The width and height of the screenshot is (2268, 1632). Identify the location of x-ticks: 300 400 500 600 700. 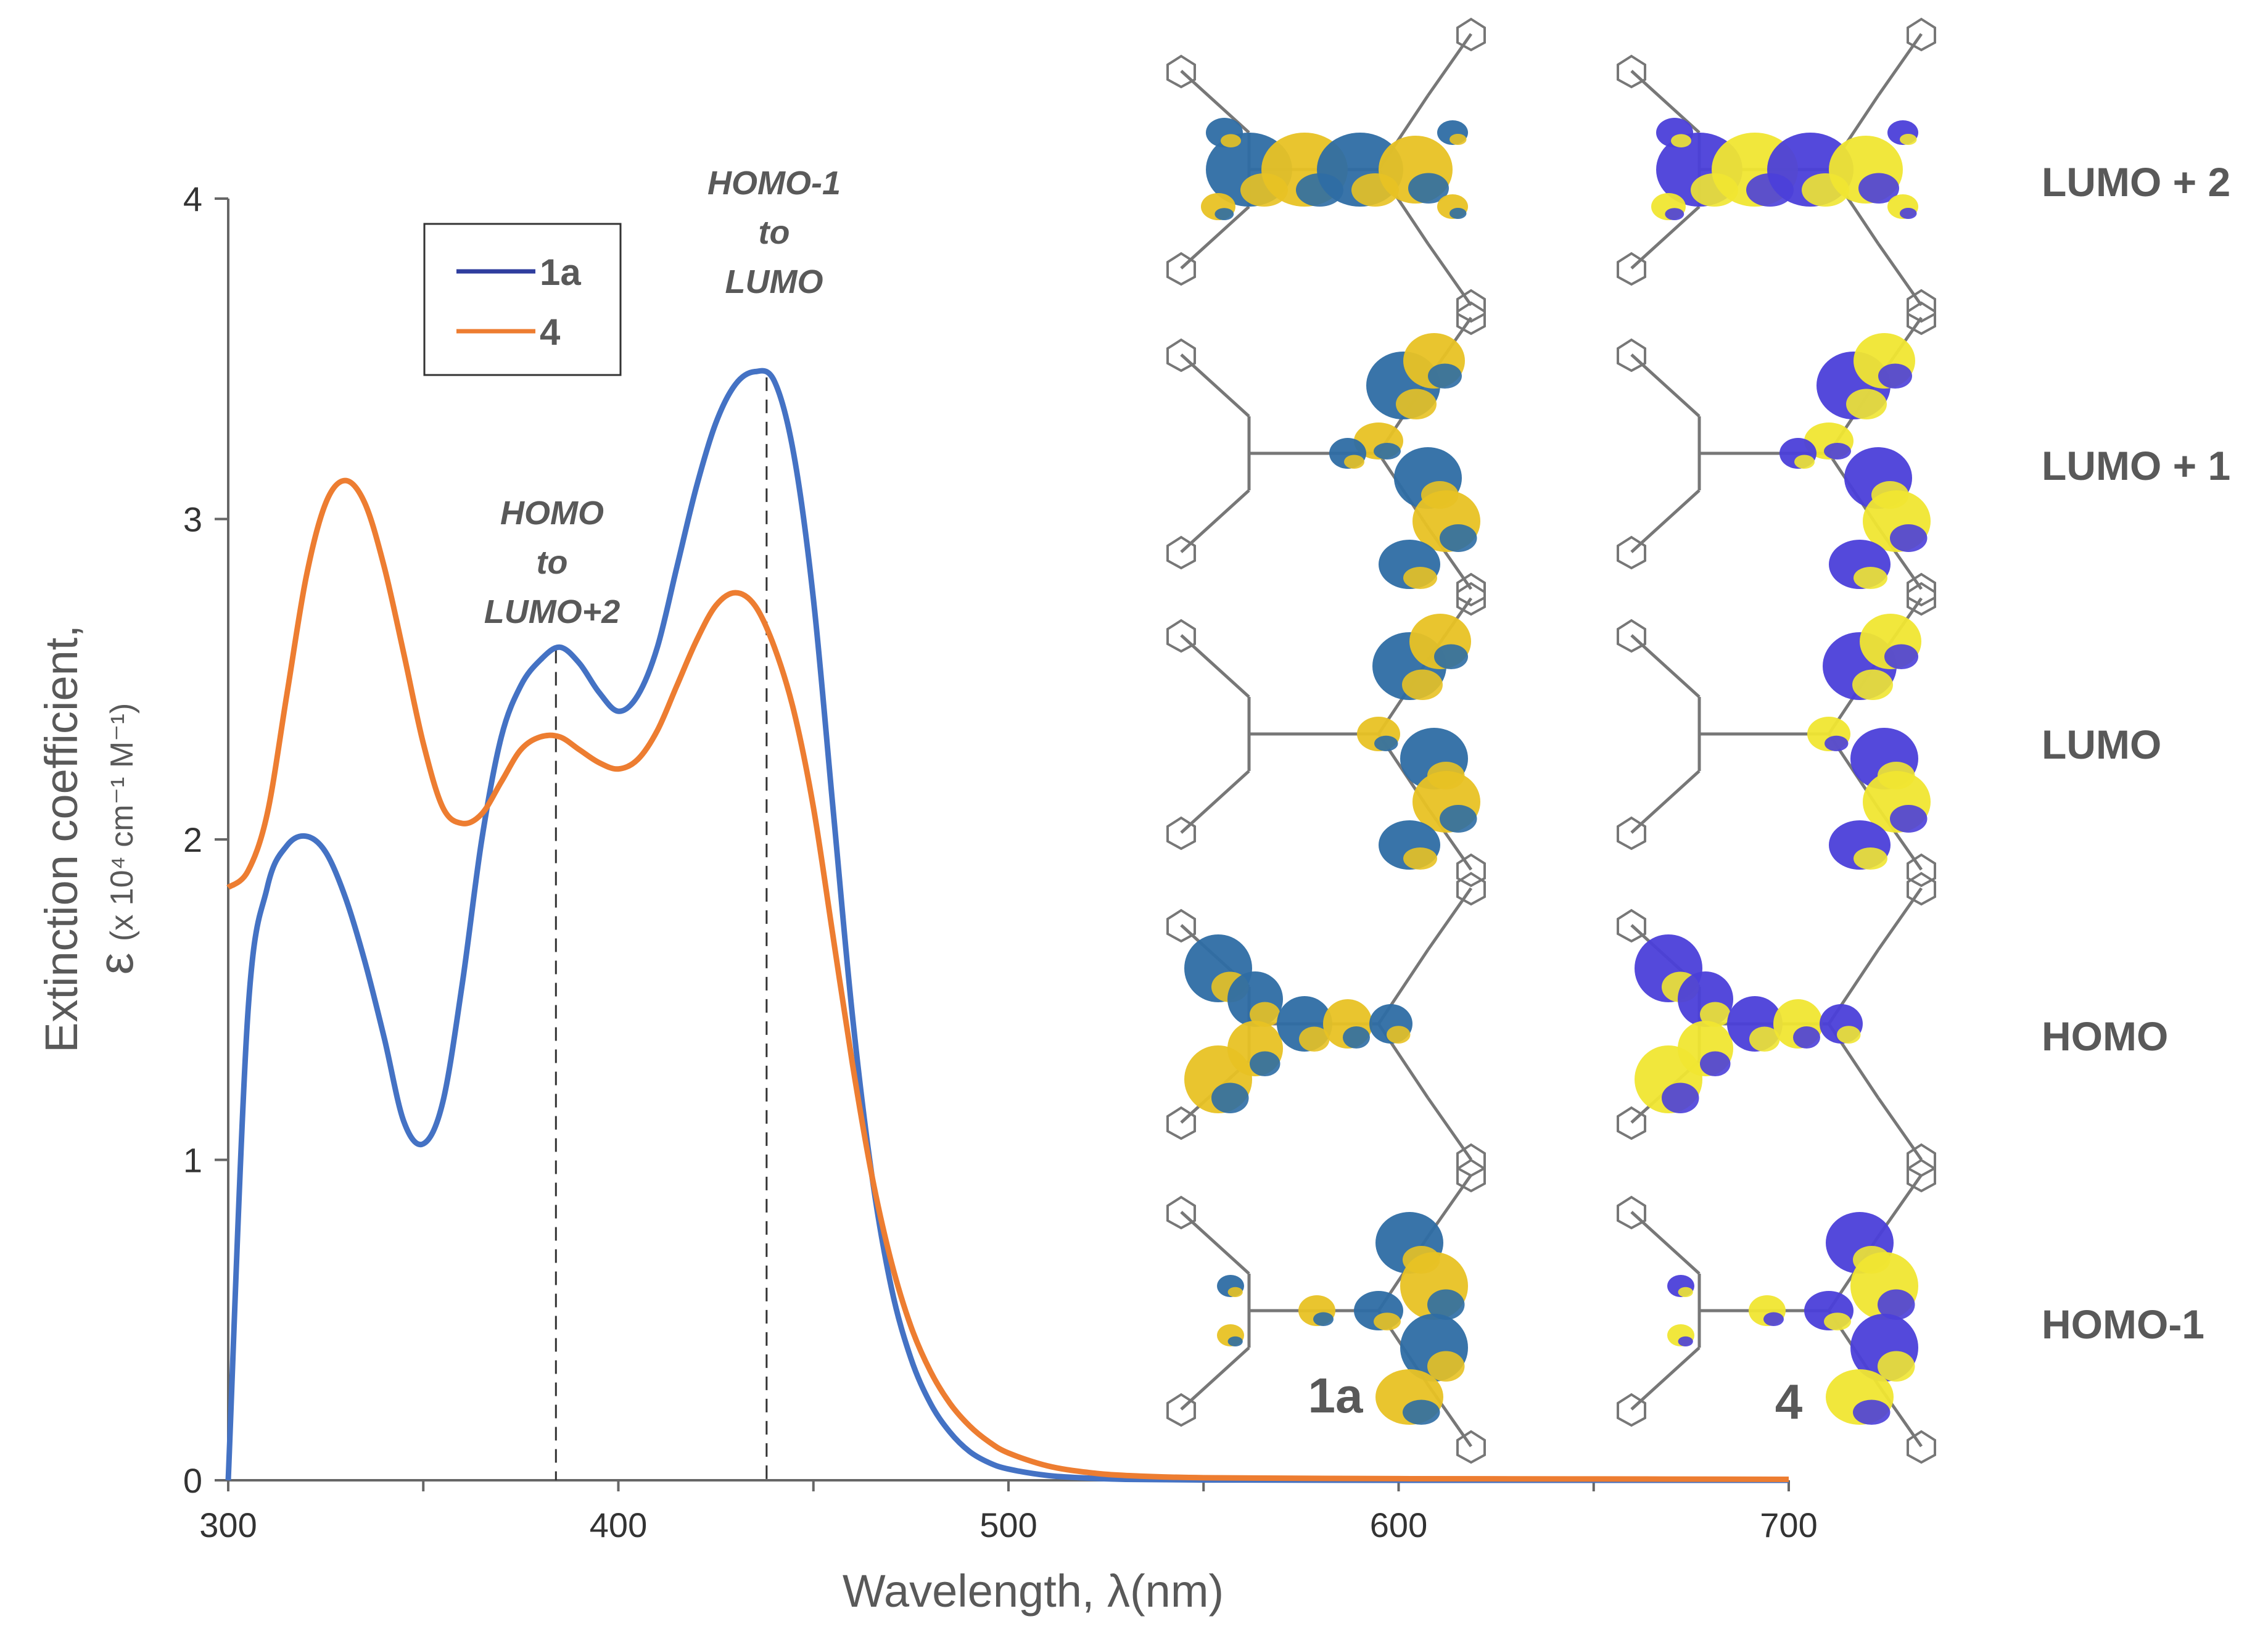
(1008, 1512).